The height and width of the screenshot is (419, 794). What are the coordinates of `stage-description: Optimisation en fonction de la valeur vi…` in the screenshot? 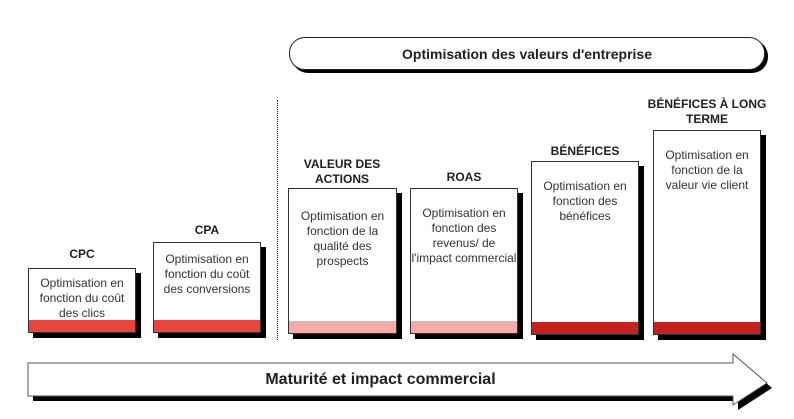 It's located at (707, 170).